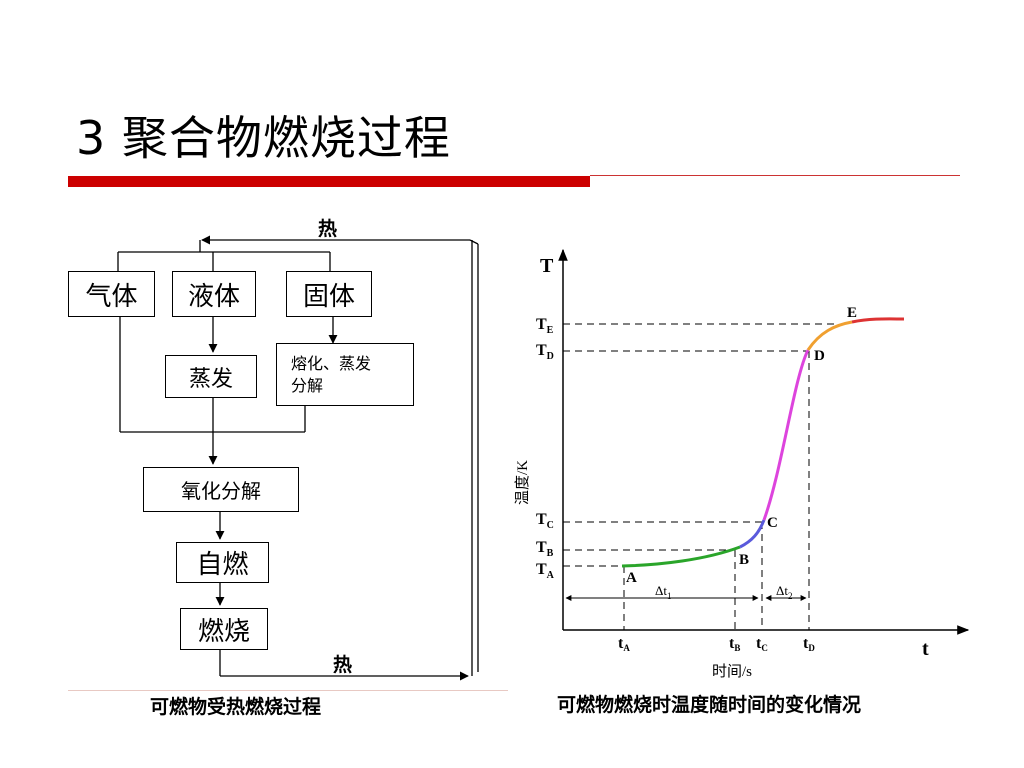 This screenshot has height=768, width=1024. I want to click on point-label-a: A, so click(631, 578).